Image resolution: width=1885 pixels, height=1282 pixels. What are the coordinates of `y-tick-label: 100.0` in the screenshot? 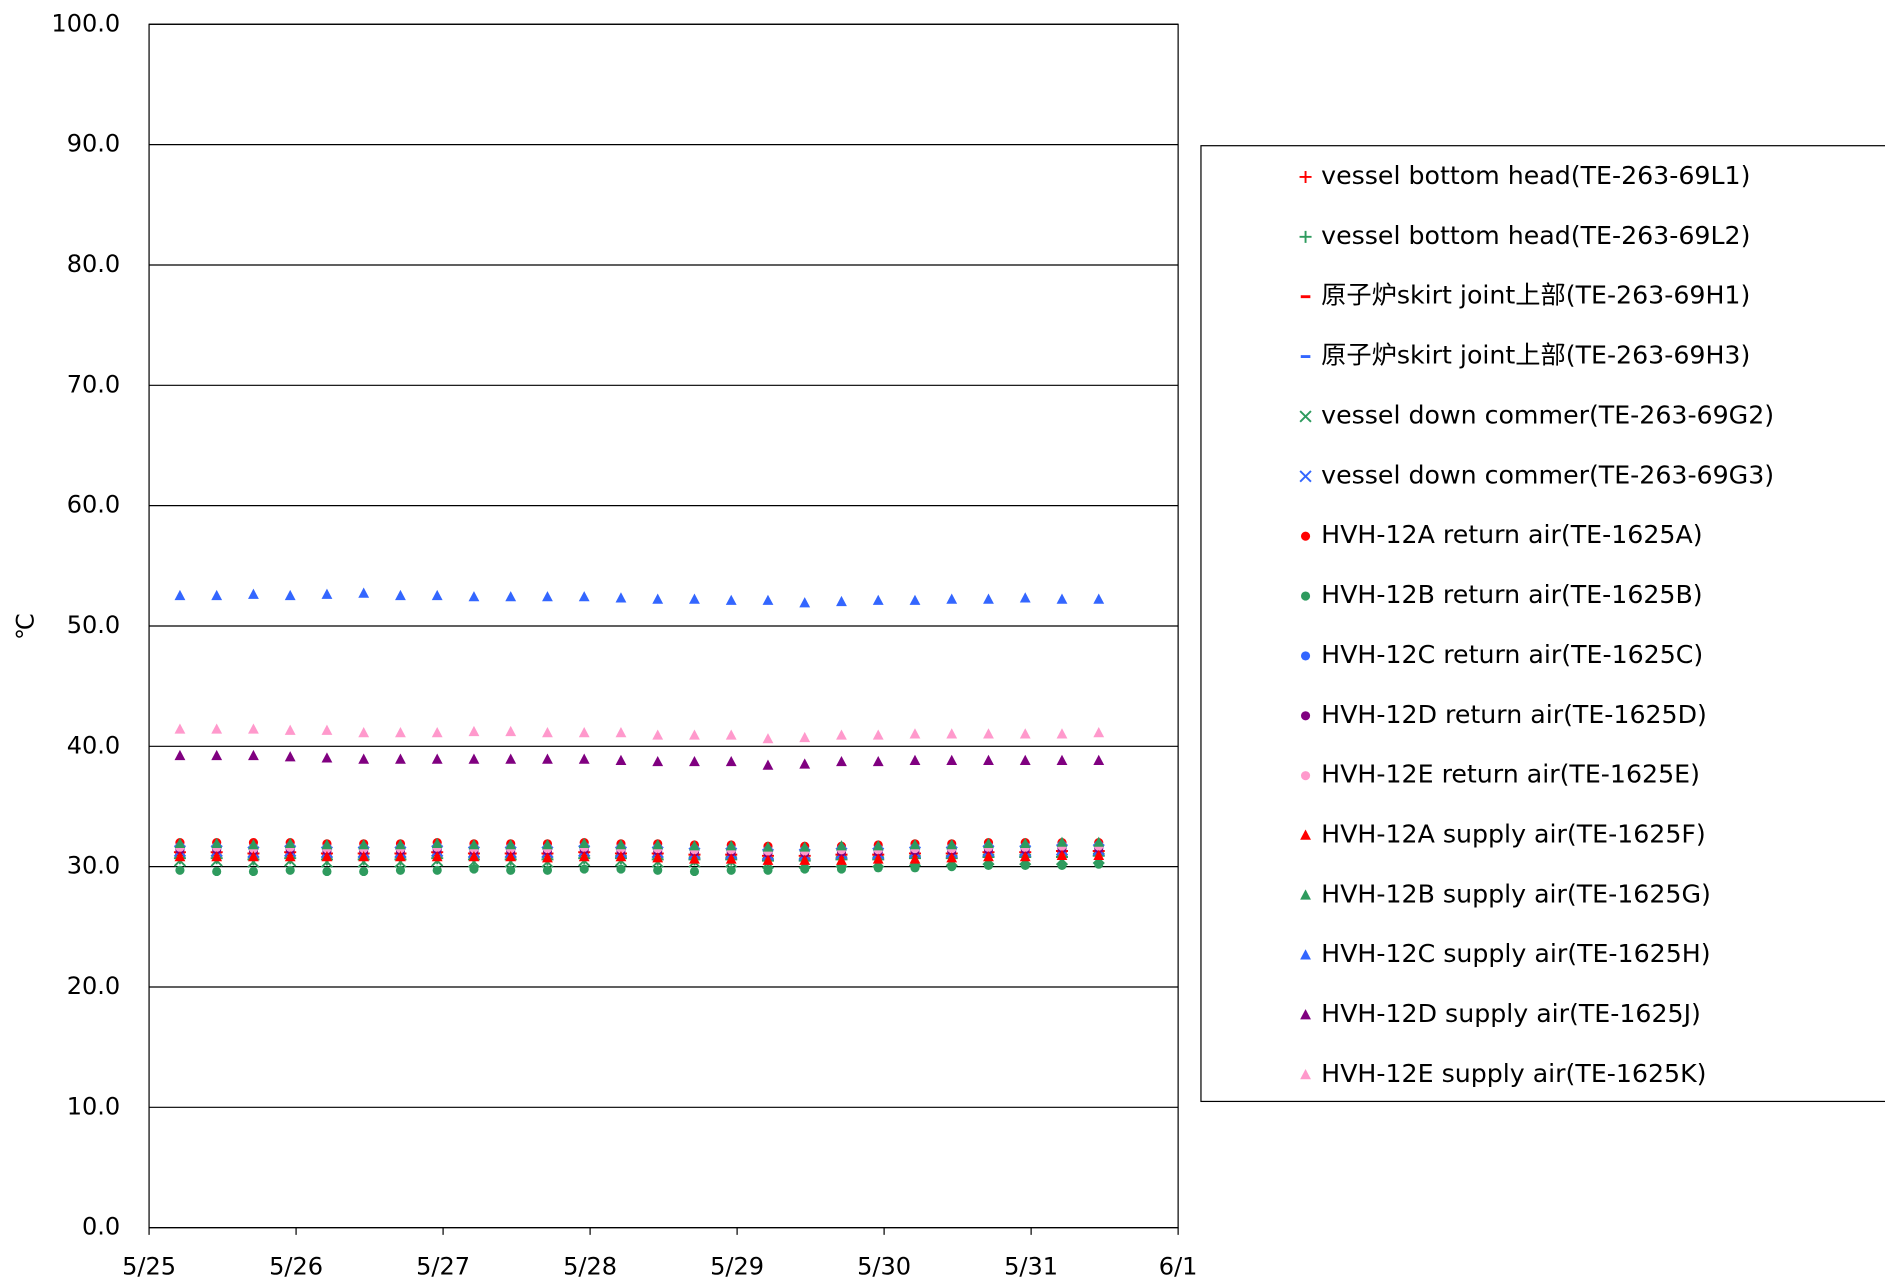 It's located at (85, 23).